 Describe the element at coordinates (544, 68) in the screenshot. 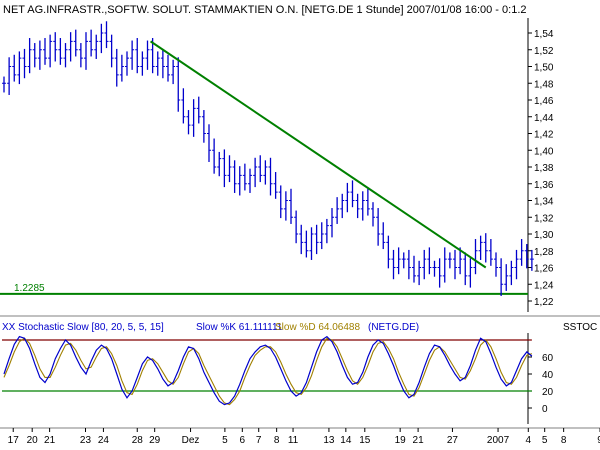

I see `price-y-tick-label: 1,50` at that location.